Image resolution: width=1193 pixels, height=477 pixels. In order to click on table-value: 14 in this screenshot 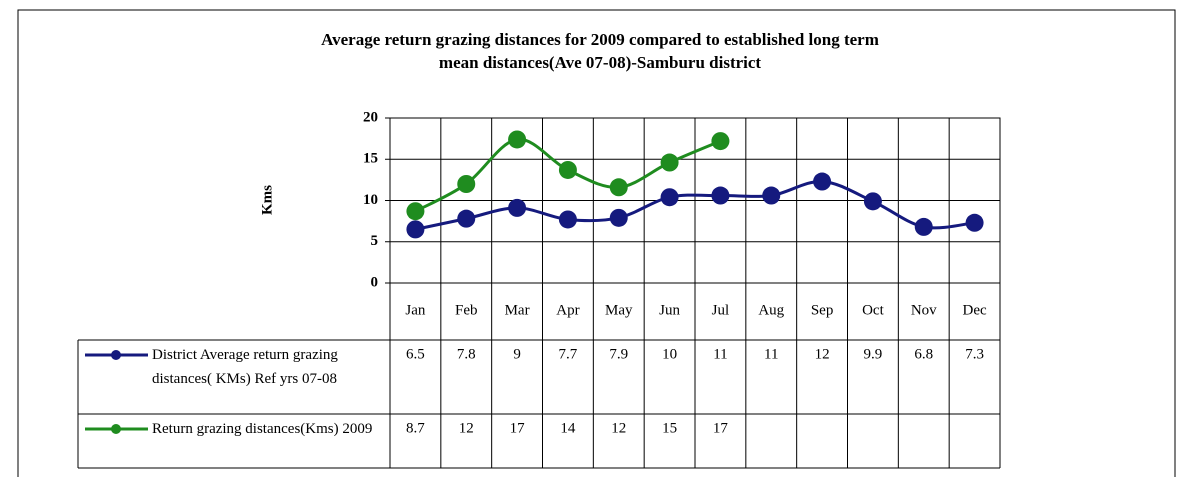, I will do `click(568, 428)`.